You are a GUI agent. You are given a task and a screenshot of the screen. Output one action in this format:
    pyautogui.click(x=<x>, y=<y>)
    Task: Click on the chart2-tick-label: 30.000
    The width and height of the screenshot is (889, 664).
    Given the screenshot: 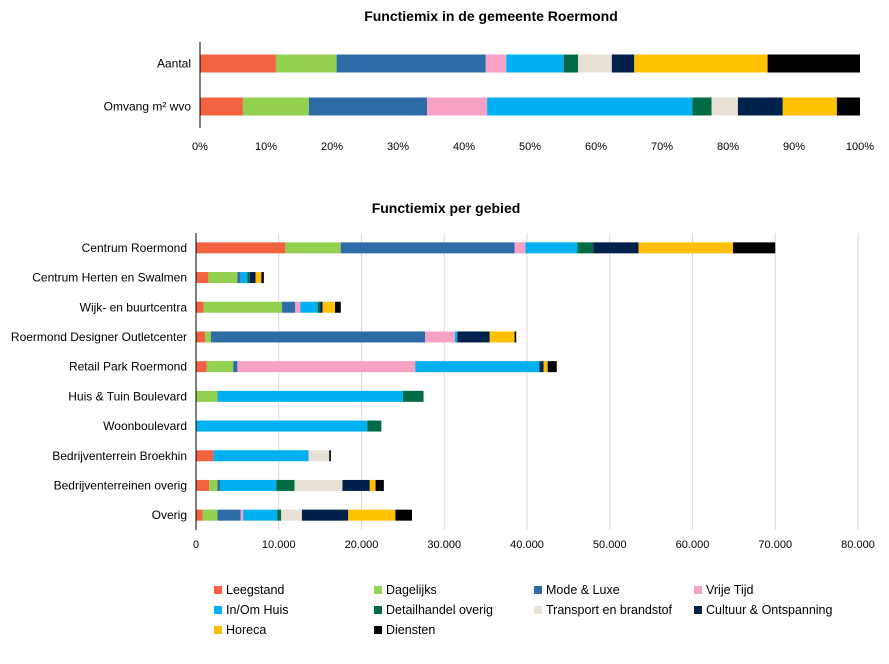 What is the action you would take?
    pyautogui.click(x=444, y=545)
    